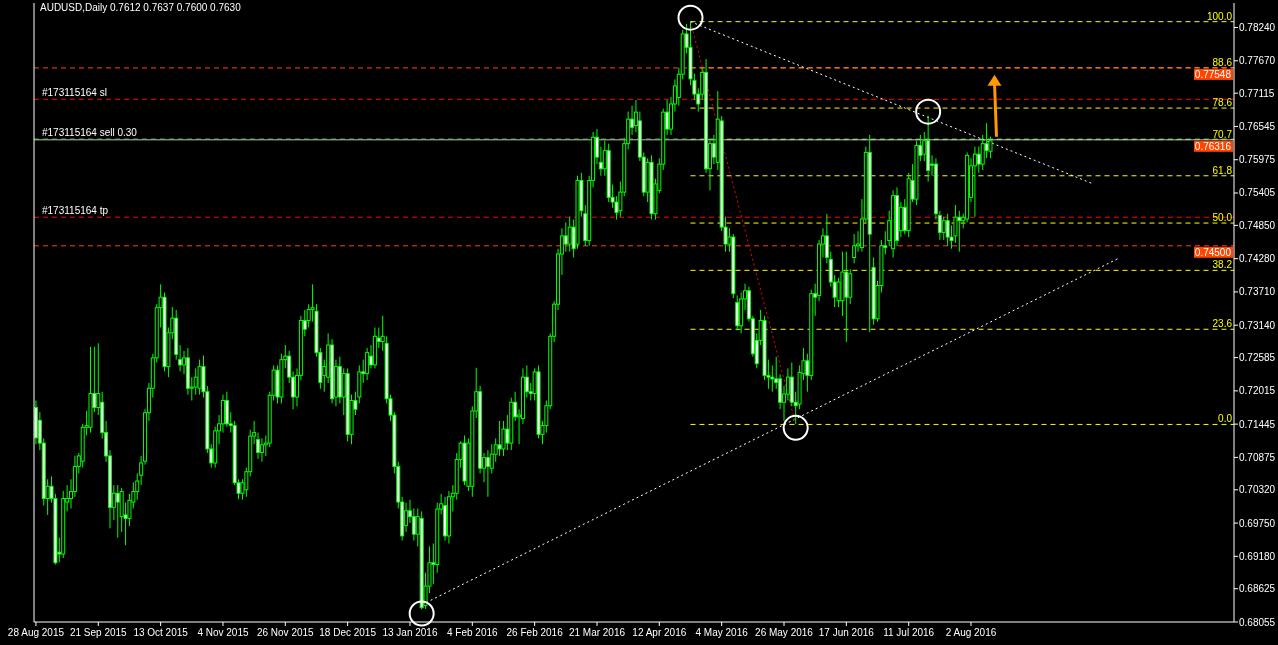 This screenshot has height=645, width=1278. I want to click on y-tick-label: 0.72585, so click(1257, 358).